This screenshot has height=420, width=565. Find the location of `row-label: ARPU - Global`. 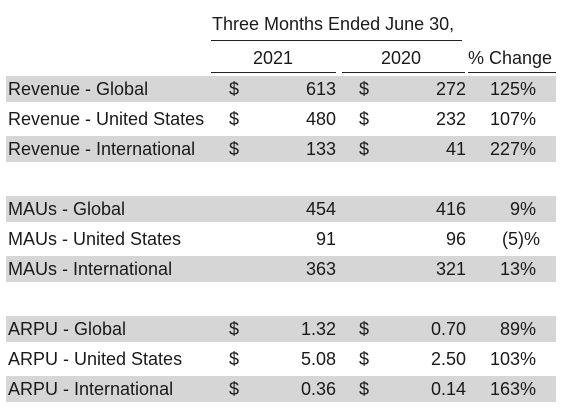

row-label: ARPU - Global is located at coordinates (67, 329).